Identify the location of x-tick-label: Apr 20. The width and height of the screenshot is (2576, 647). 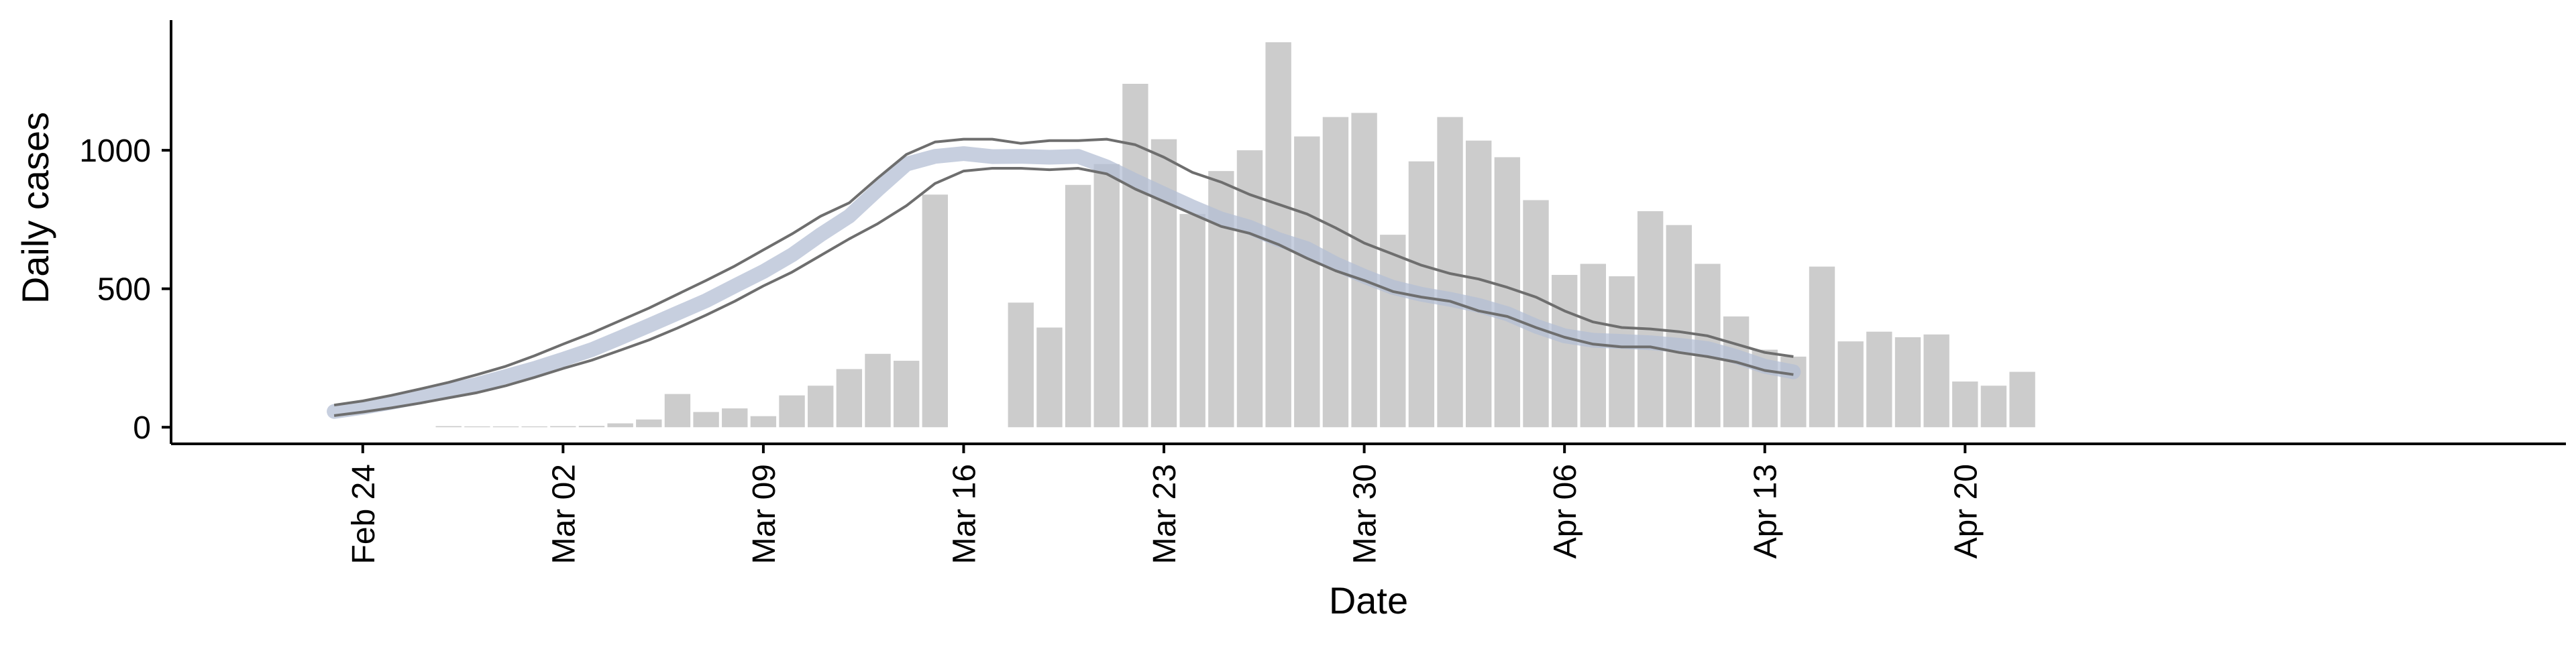
(1966, 511).